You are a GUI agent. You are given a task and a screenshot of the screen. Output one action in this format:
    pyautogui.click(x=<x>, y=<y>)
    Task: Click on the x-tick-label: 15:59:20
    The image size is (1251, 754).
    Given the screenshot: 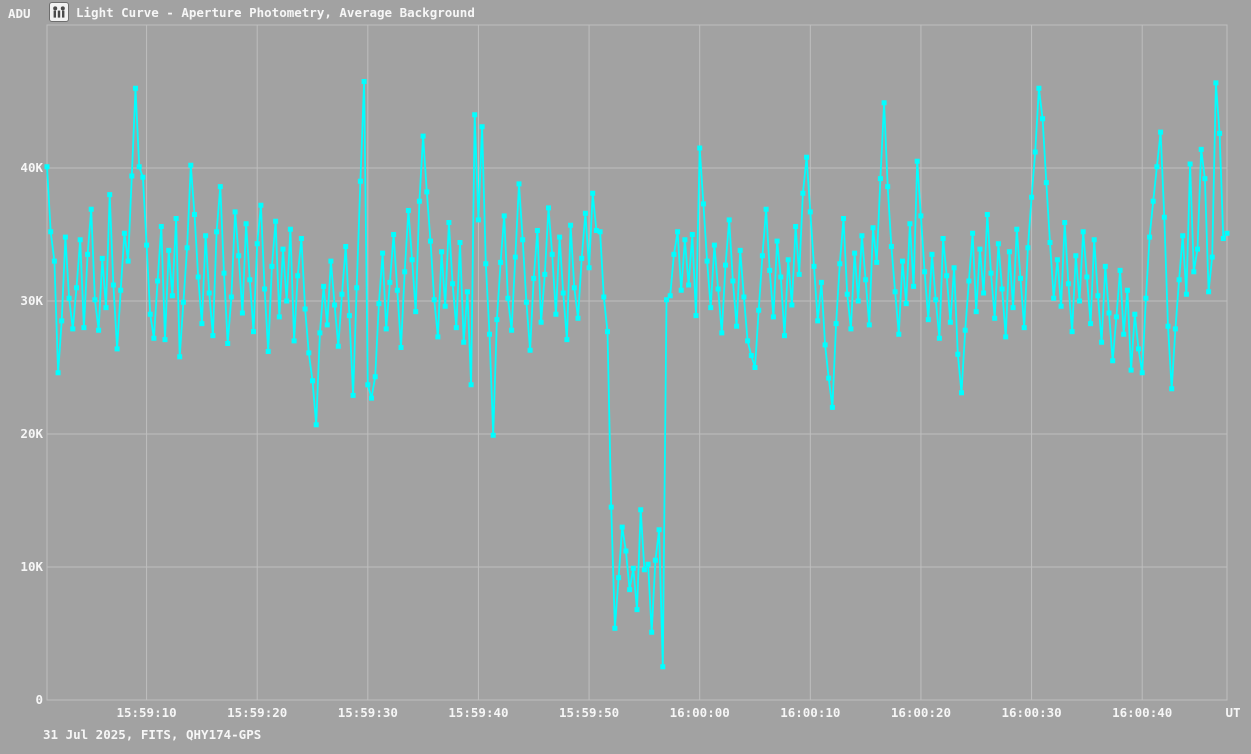 What is the action you would take?
    pyautogui.click(x=257, y=712)
    